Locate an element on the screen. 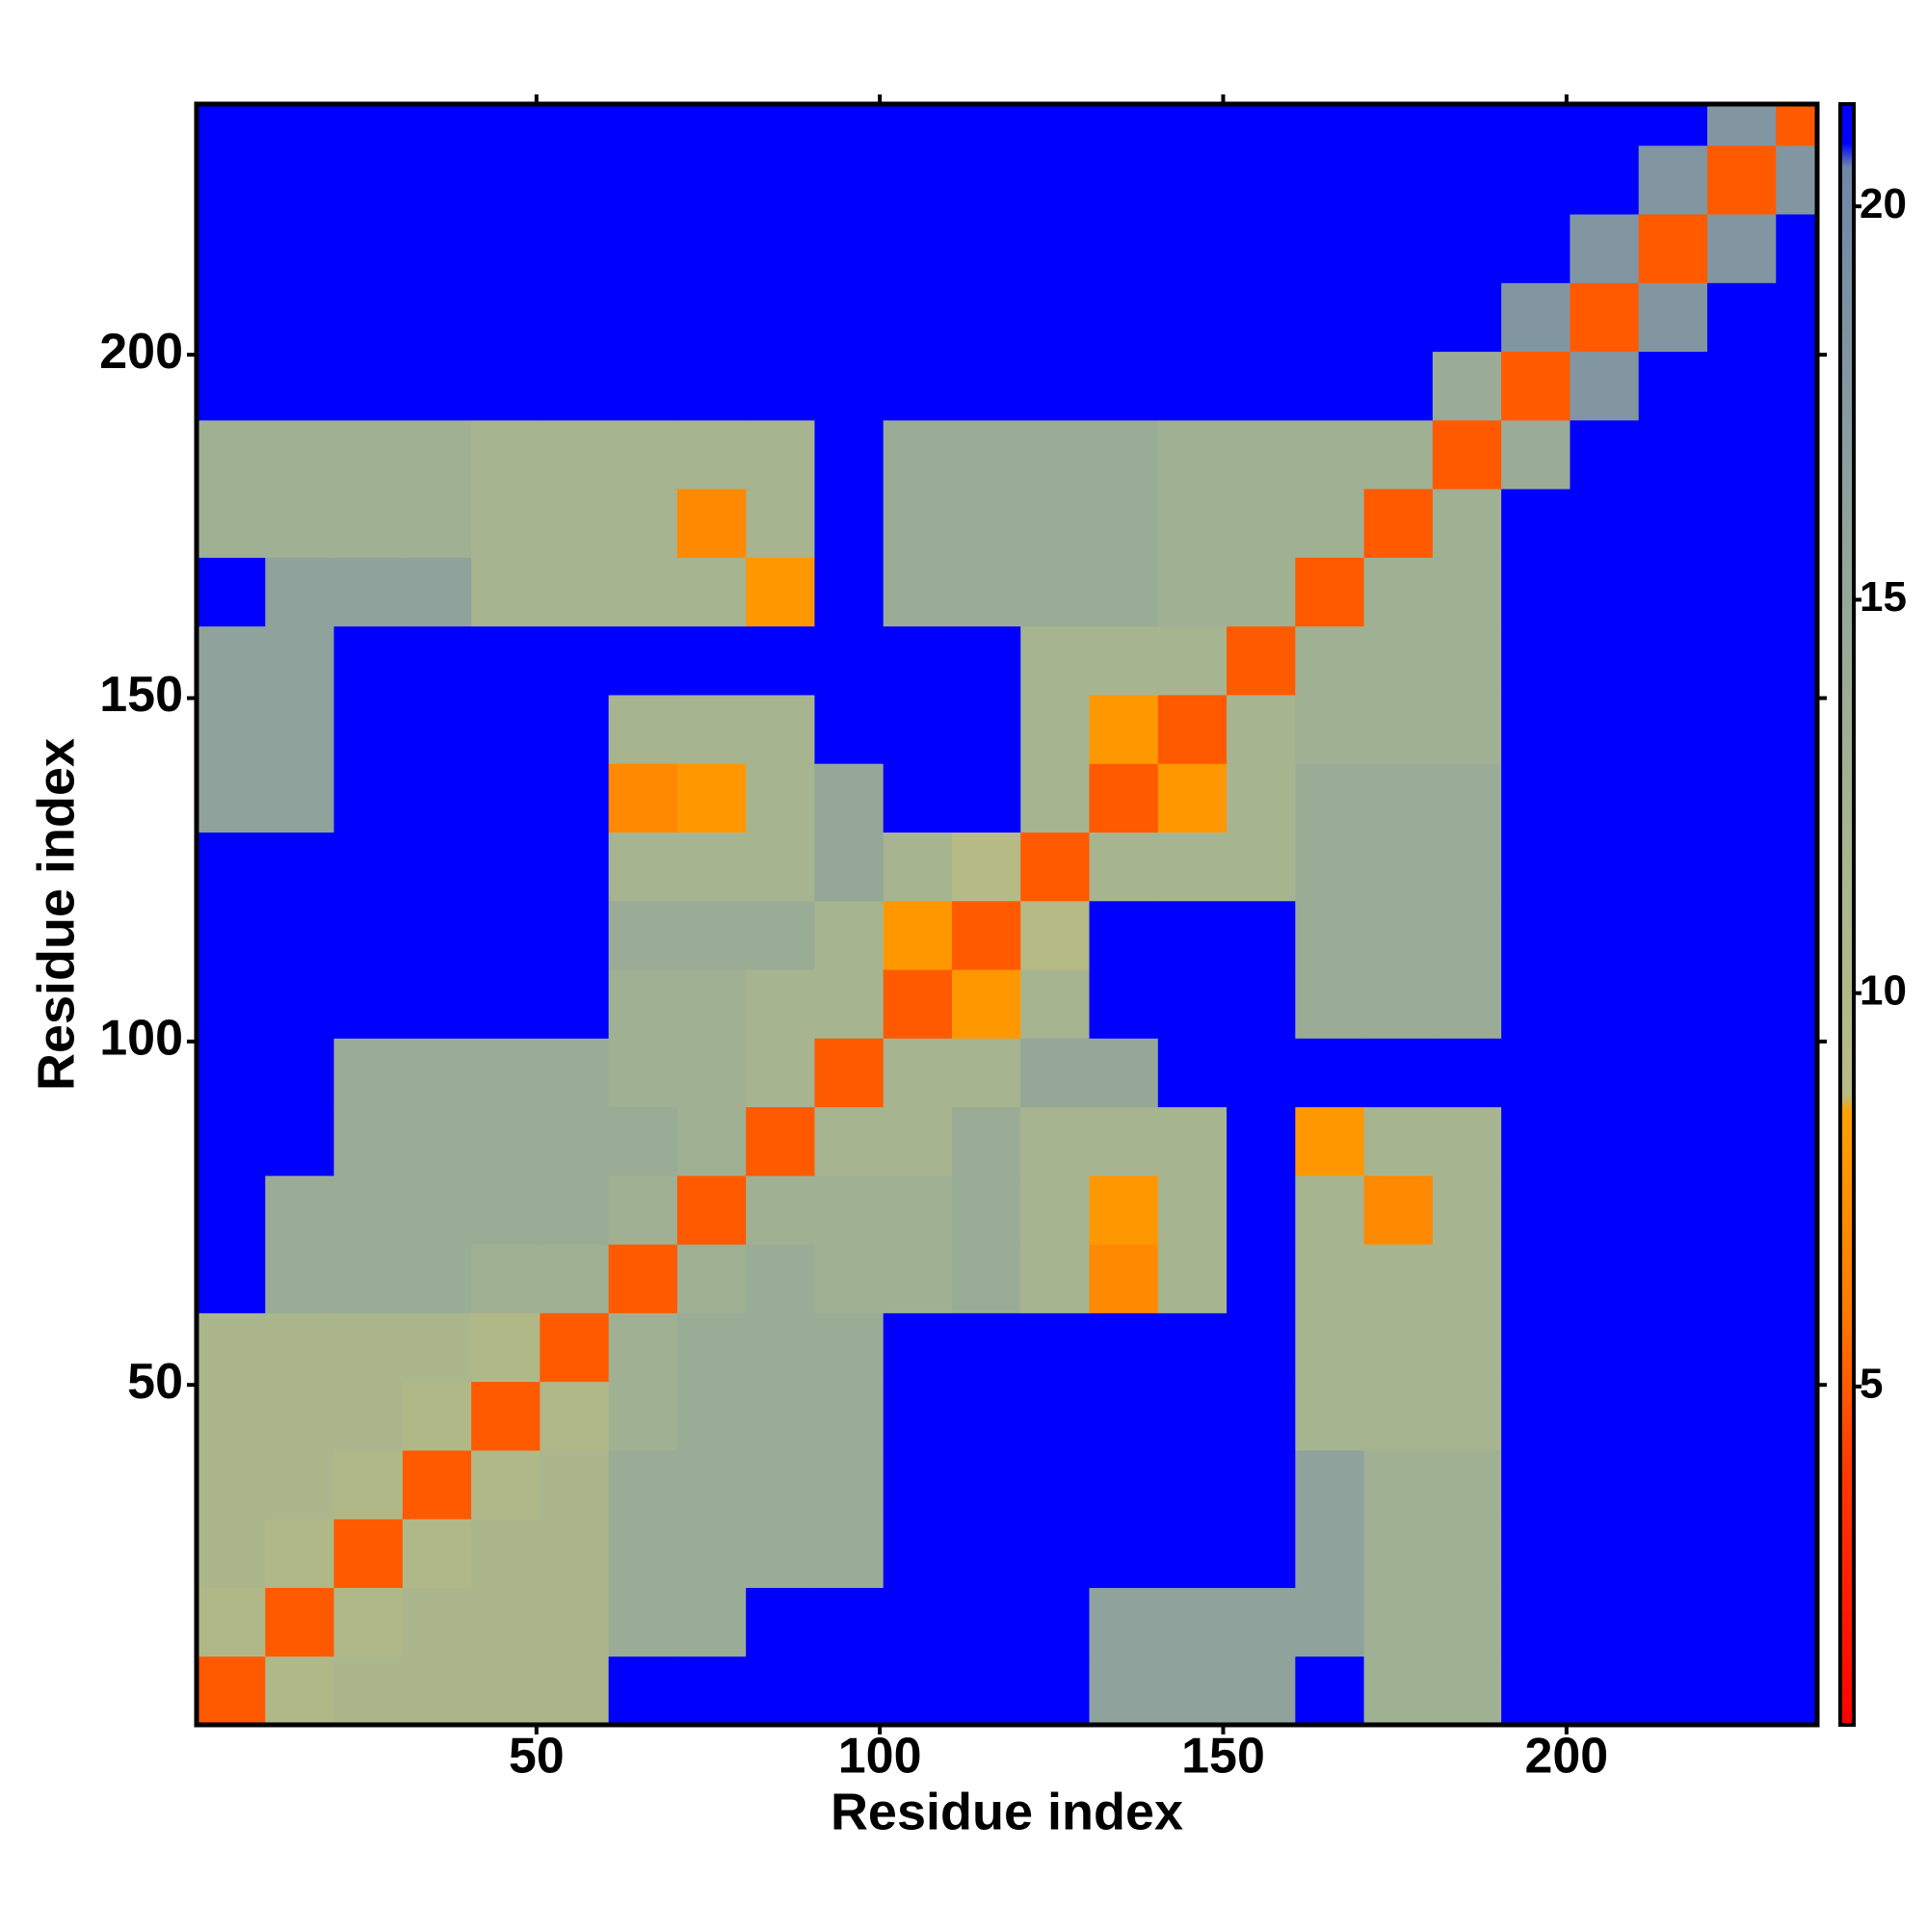 This screenshot has height=1932, width=1927. y-tick-label: 100 is located at coordinates (141, 1039).